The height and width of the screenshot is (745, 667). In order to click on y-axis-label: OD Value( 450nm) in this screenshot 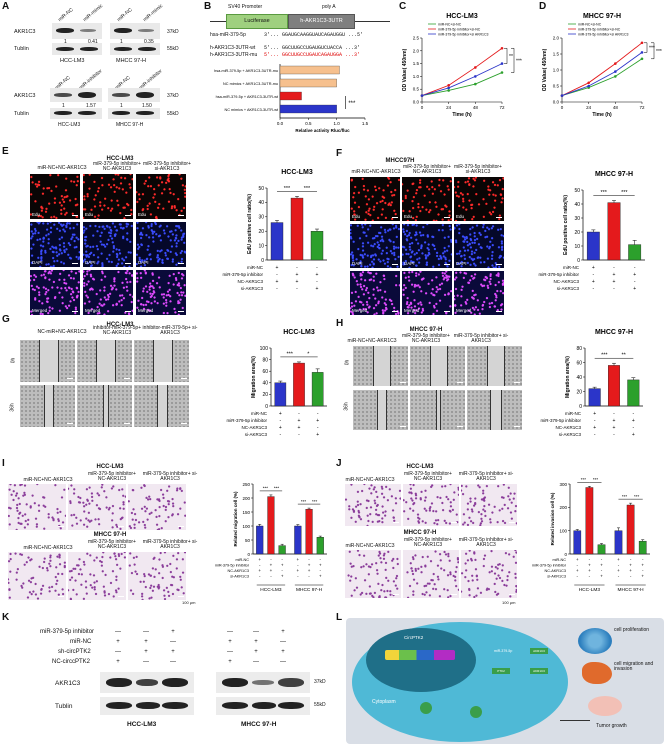, I will do `click(405, 69)`.